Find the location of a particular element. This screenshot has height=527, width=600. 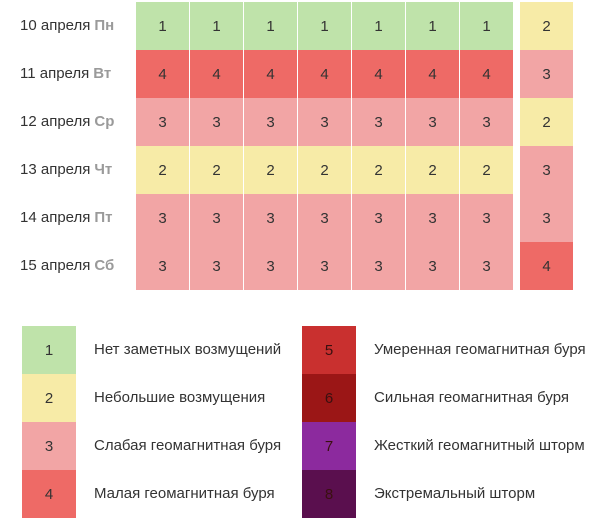

forecast-weekday: Чт is located at coordinates (103, 169).